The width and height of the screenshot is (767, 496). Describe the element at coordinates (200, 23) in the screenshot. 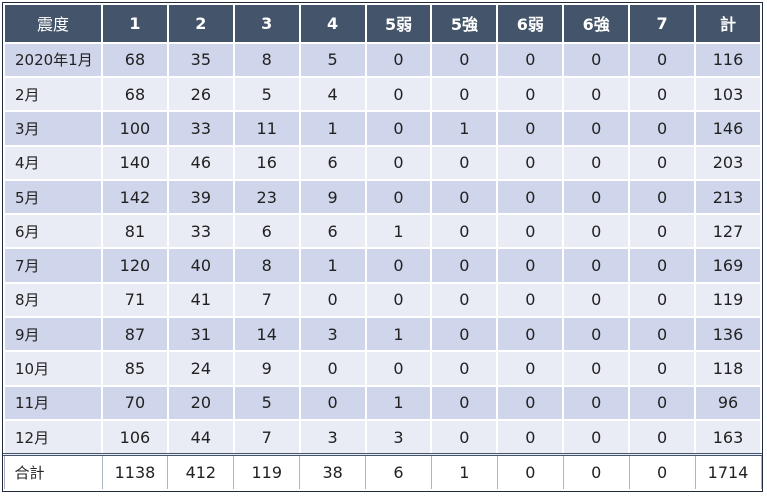

I see `header-cell: 2` at that location.